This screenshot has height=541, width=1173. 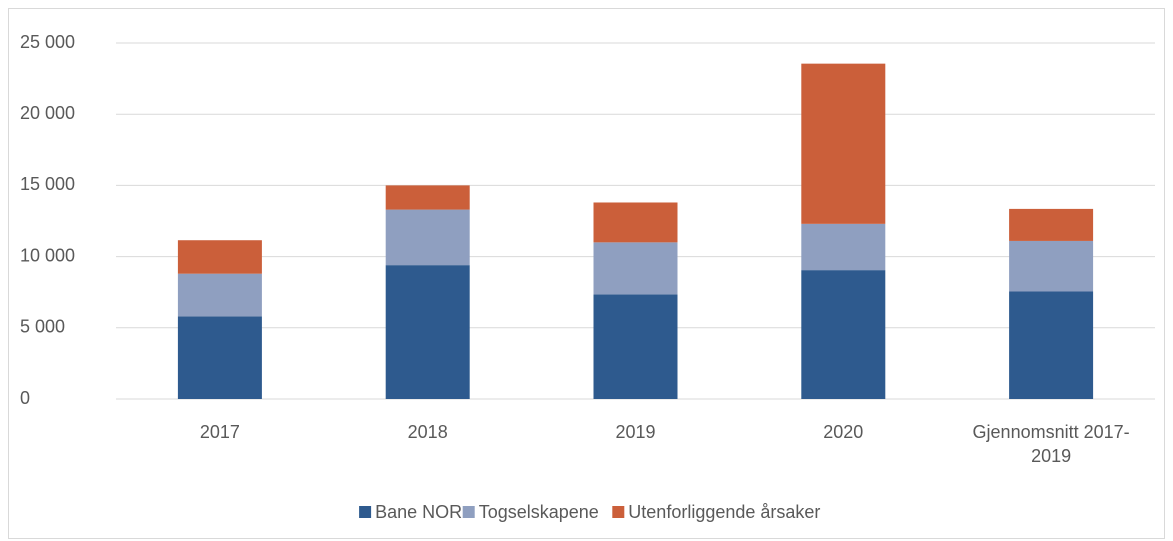 What do you see at coordinates (843, 432) in the screenshot?
I see `x-tick-label: 2020` at bounding box center [843, 432].